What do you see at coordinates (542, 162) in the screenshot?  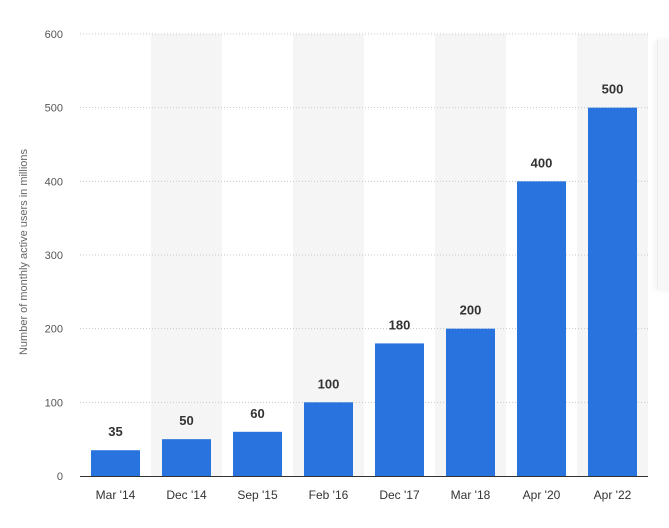 I see `data-label: 400` at bounding box center [542, 162].